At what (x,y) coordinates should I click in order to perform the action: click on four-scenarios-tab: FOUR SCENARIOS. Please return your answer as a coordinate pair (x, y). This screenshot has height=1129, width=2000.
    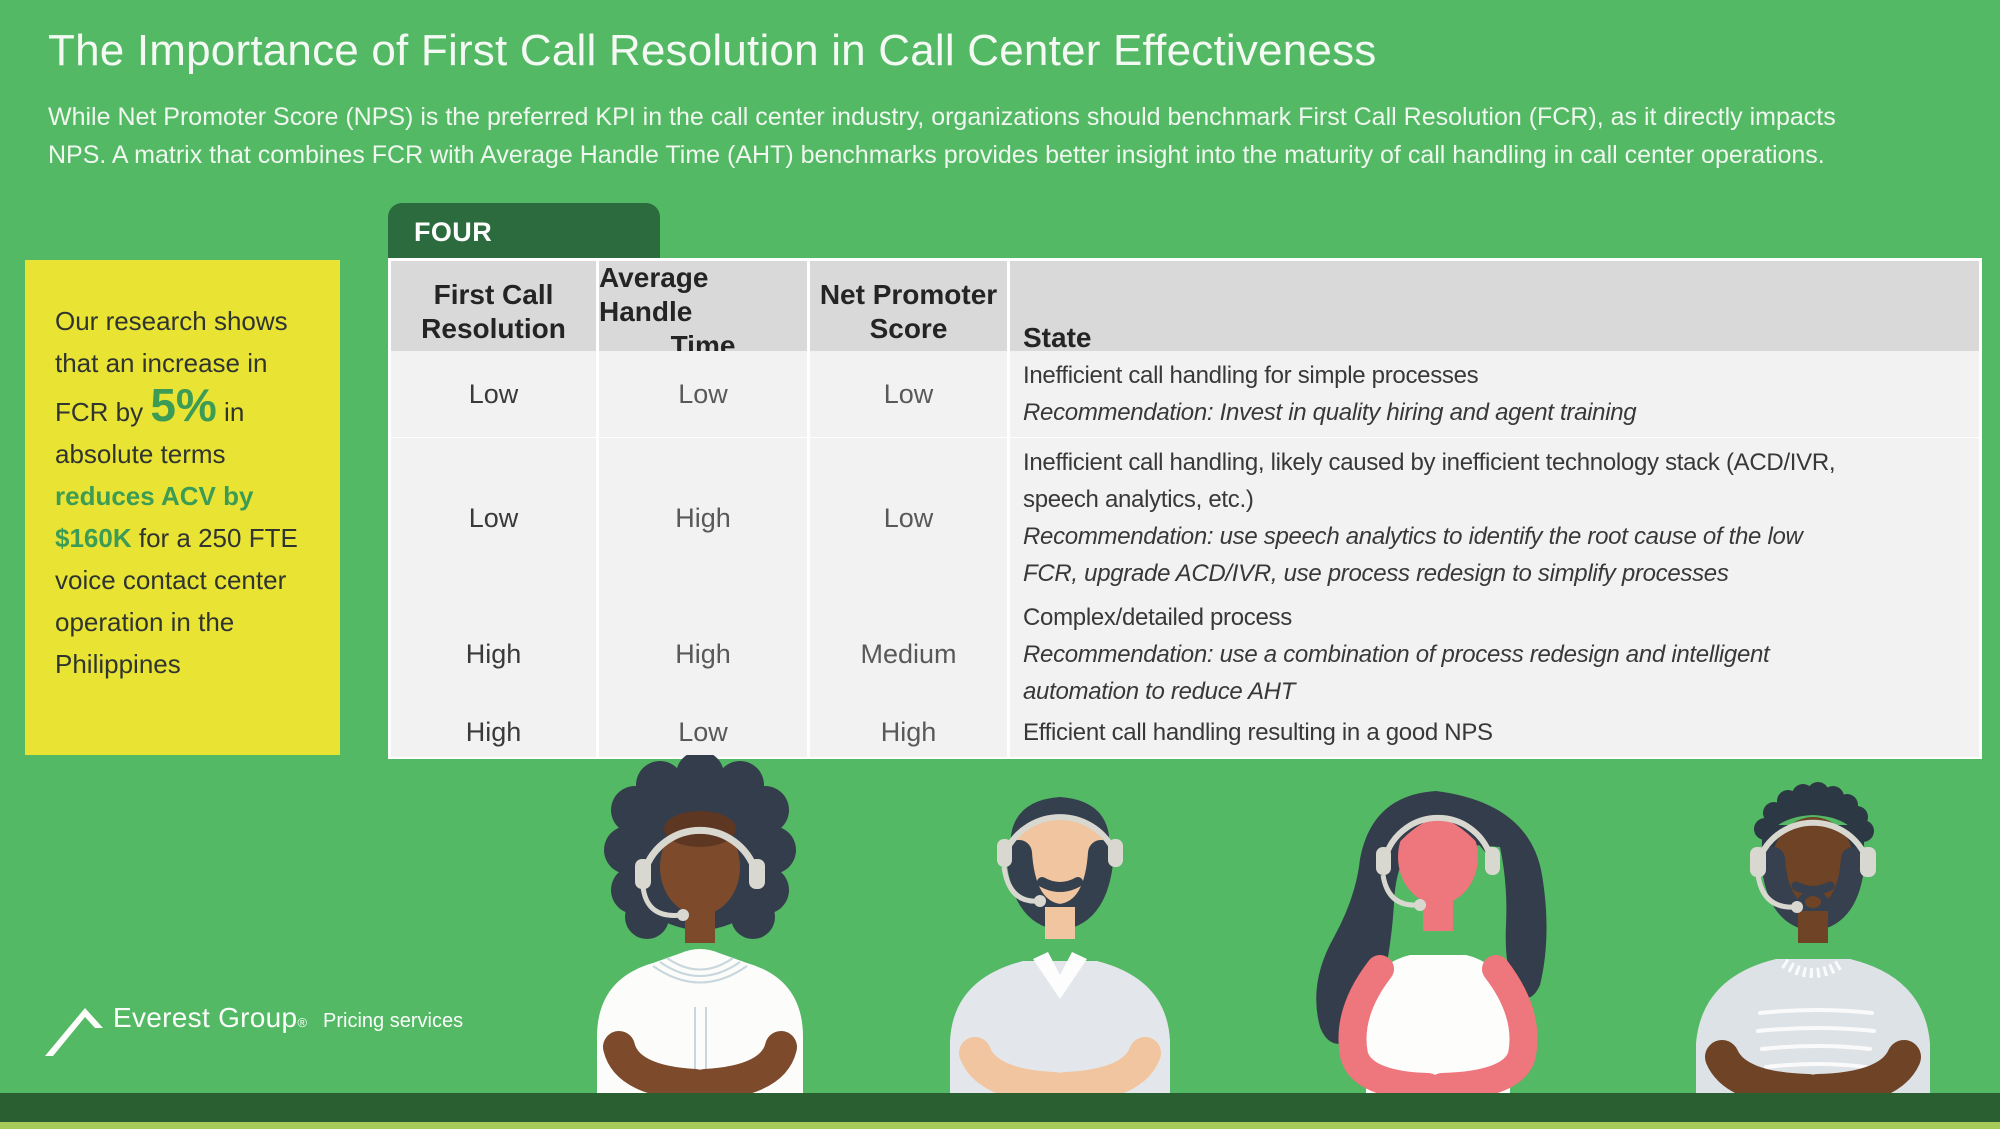
    Looking at the image, I should click on (524, 254).